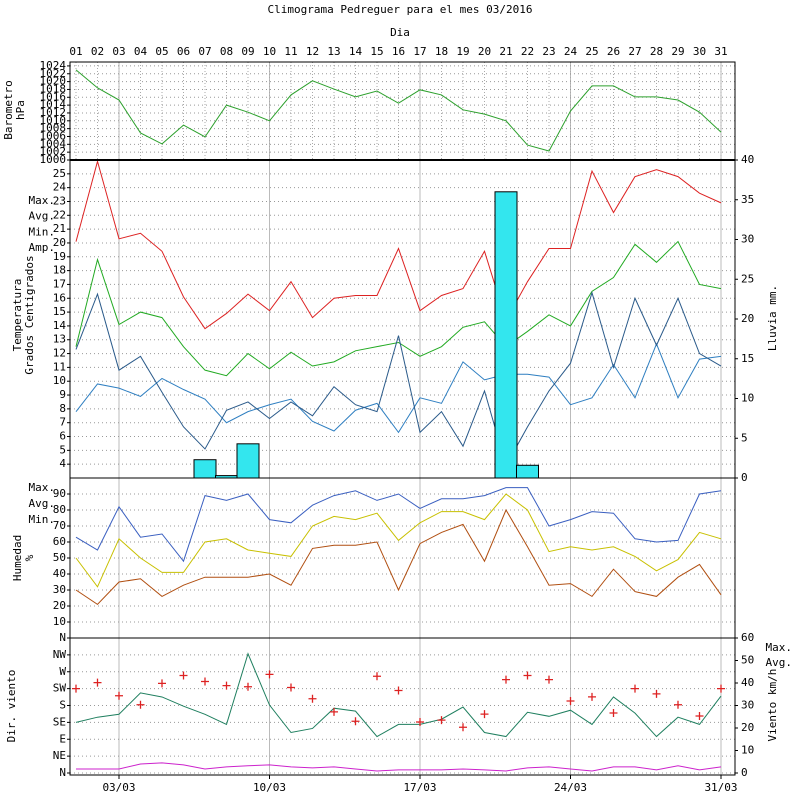 This screenshot has height=800, width=800. I want to click on x-tick-label: 12, so click(312, 51).